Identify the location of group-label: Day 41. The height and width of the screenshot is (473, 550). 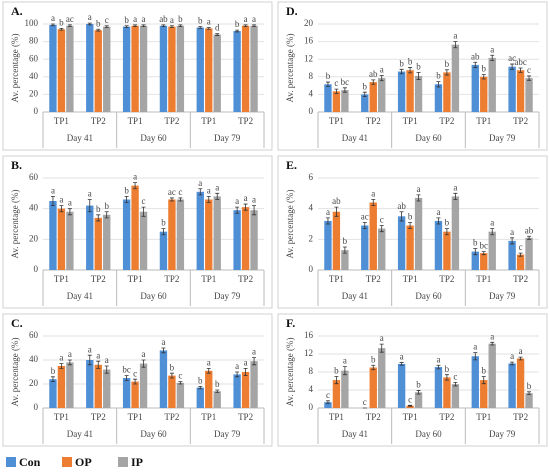
(355, 138).